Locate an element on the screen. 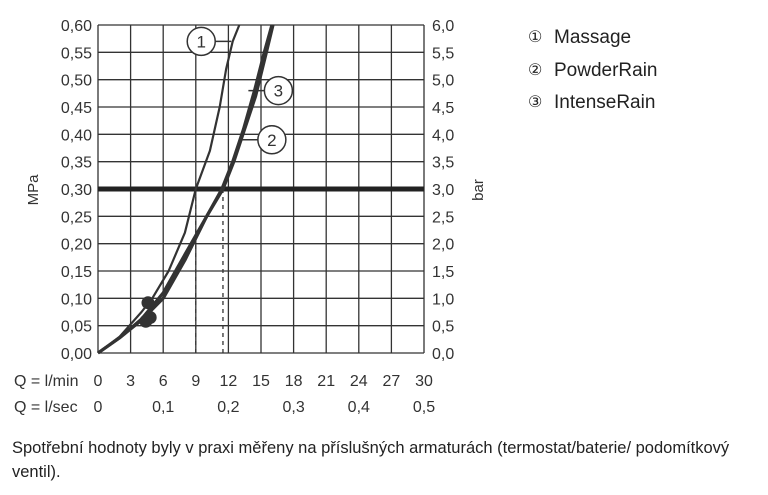  legend-item-intenserain: ③ IntenseRain is located at coordinates (593, 103).